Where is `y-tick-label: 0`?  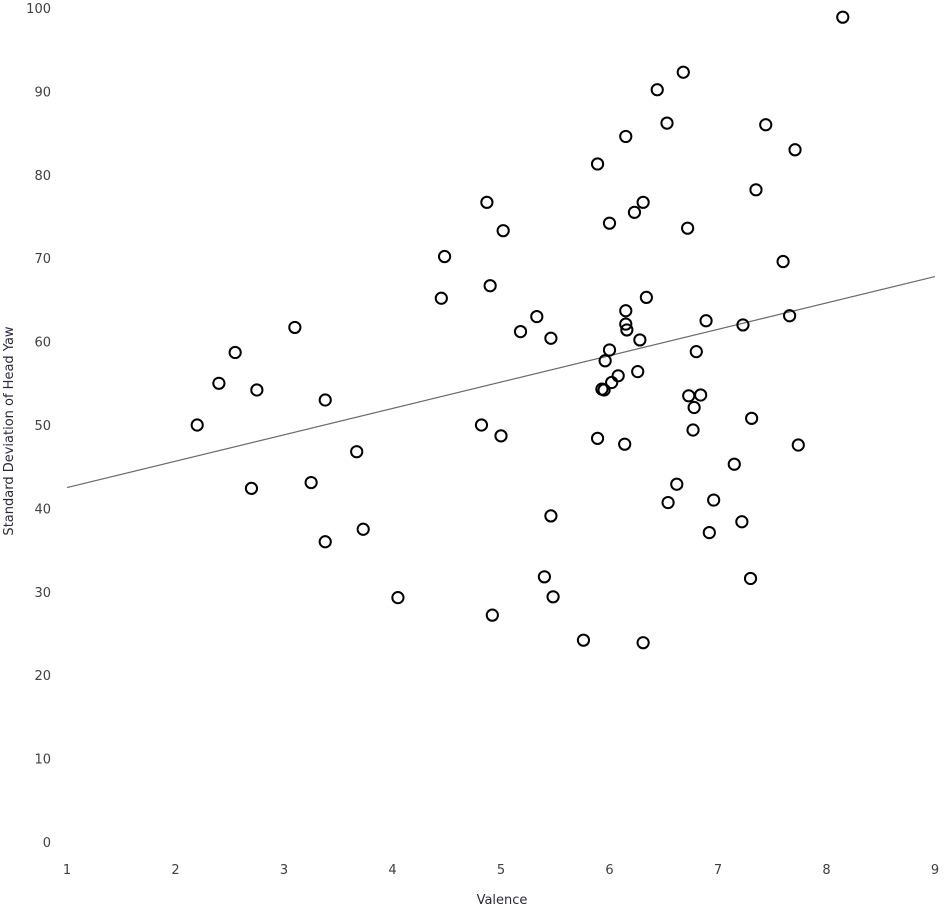 y-tick-label: 0 is located at coordinates (47, 843).